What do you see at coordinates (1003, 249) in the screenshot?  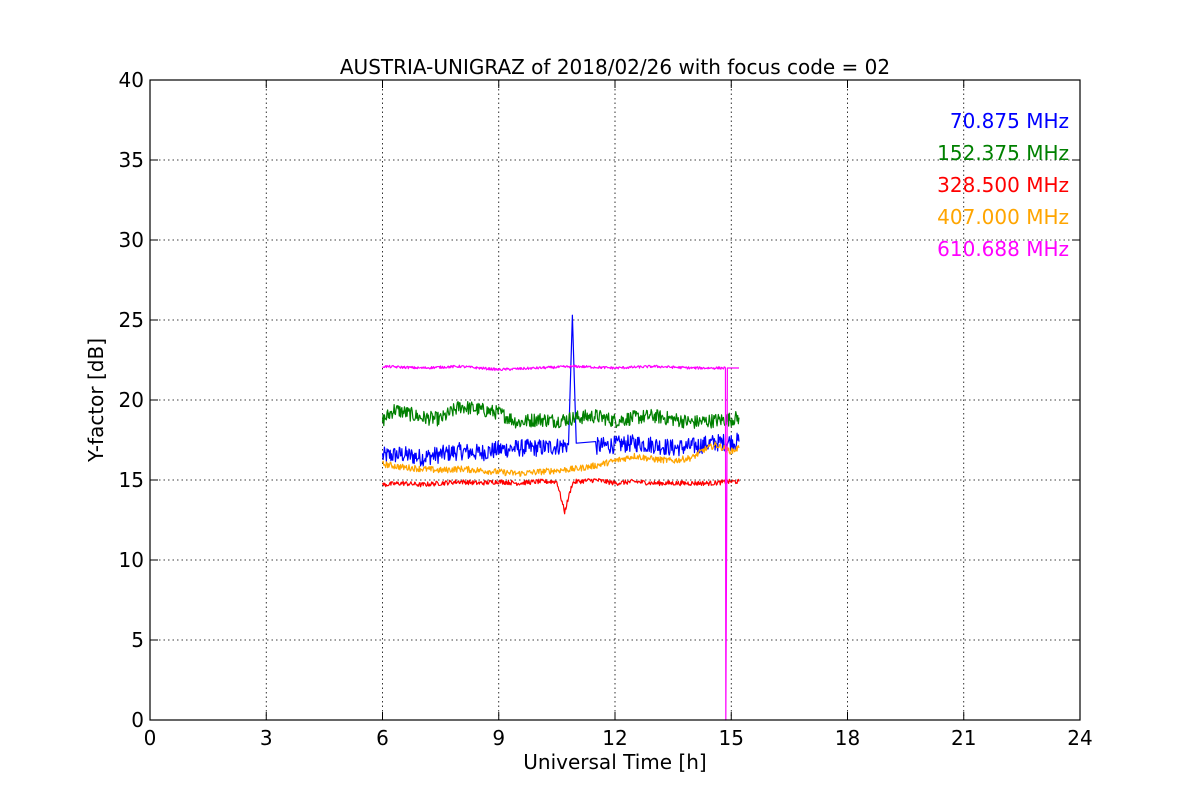 I see `legend-entry: 610.688 MHz` at bounding box center [1003, 249].